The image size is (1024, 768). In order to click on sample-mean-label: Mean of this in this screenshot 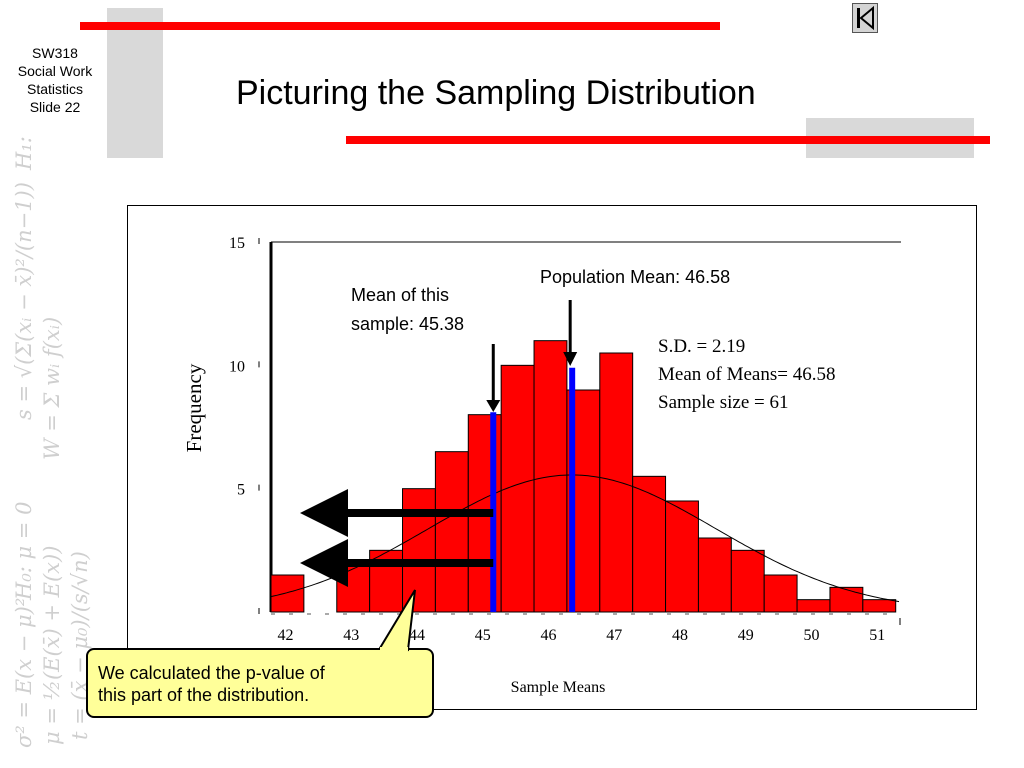, I will do `click(400, 295)`.